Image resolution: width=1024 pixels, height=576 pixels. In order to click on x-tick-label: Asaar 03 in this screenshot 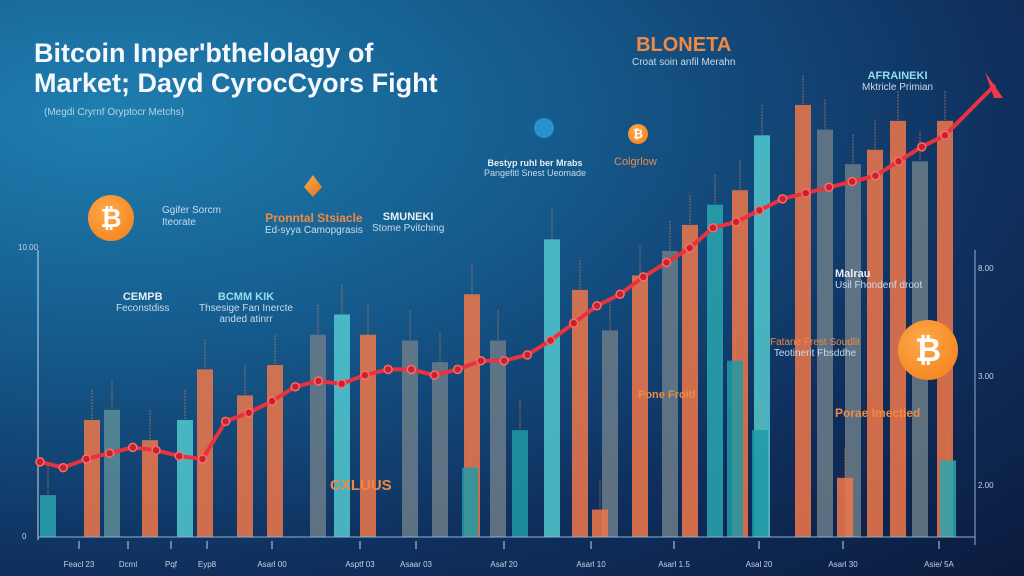, I will do `click(416, 564)`.